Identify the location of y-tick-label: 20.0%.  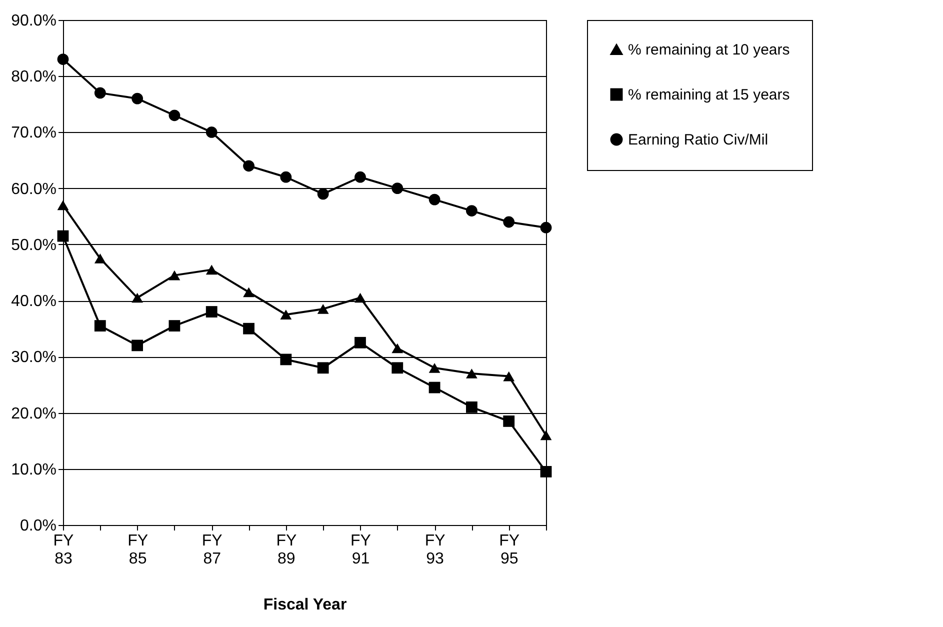
(33, 413).